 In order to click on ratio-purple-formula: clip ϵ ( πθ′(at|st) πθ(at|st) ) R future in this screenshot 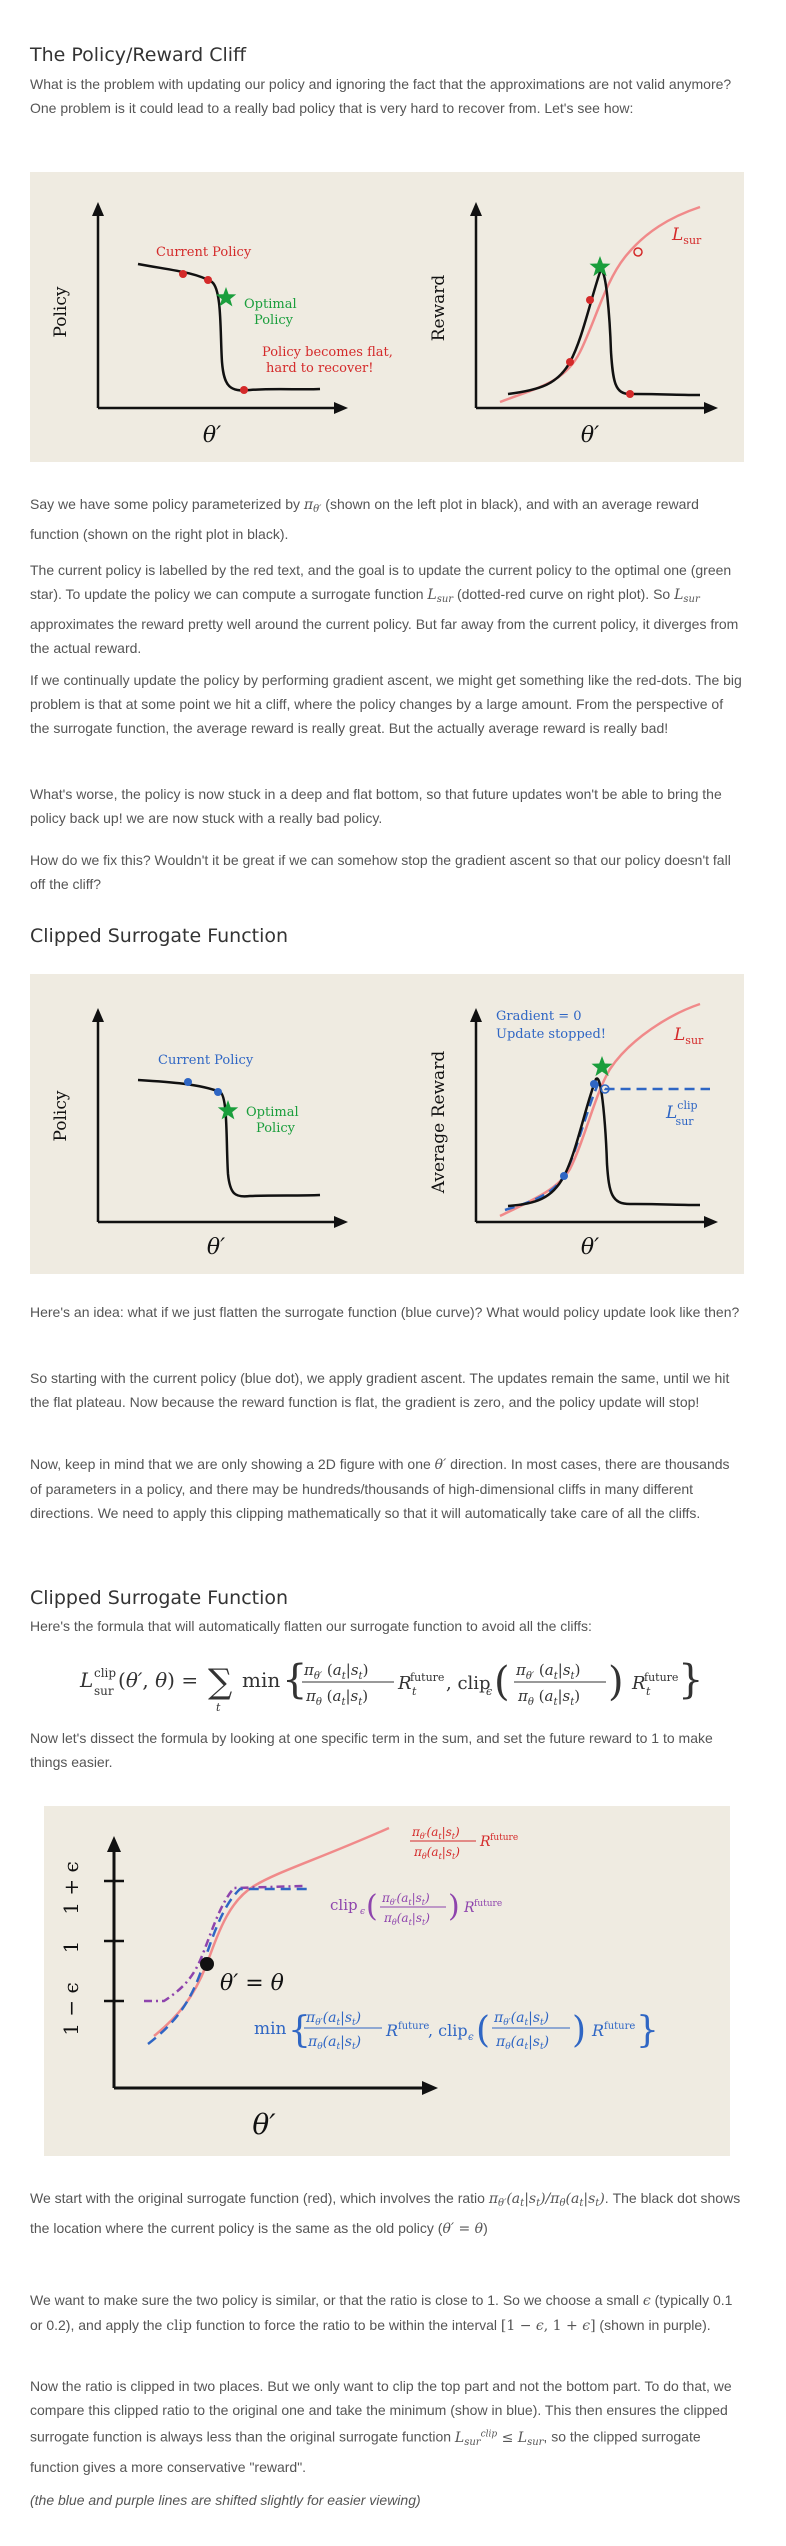, I will do `click(416, 1908)`.